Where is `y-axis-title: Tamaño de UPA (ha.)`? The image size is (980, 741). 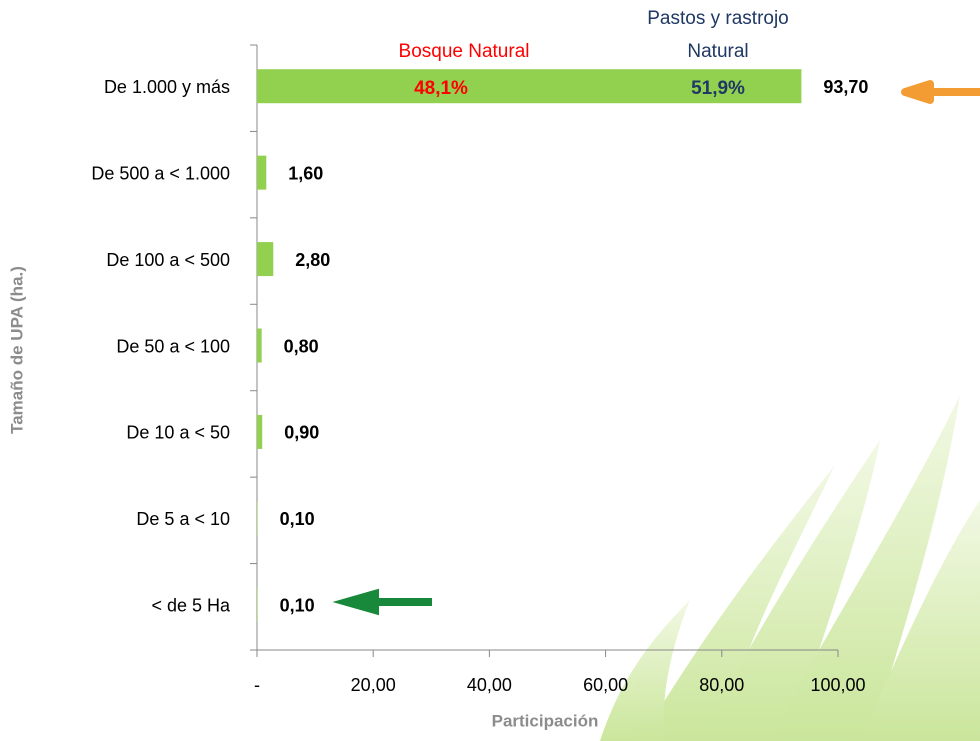
y-axis-title: Tamaño de UPA (ha.) is located at coordinates (16, 350).